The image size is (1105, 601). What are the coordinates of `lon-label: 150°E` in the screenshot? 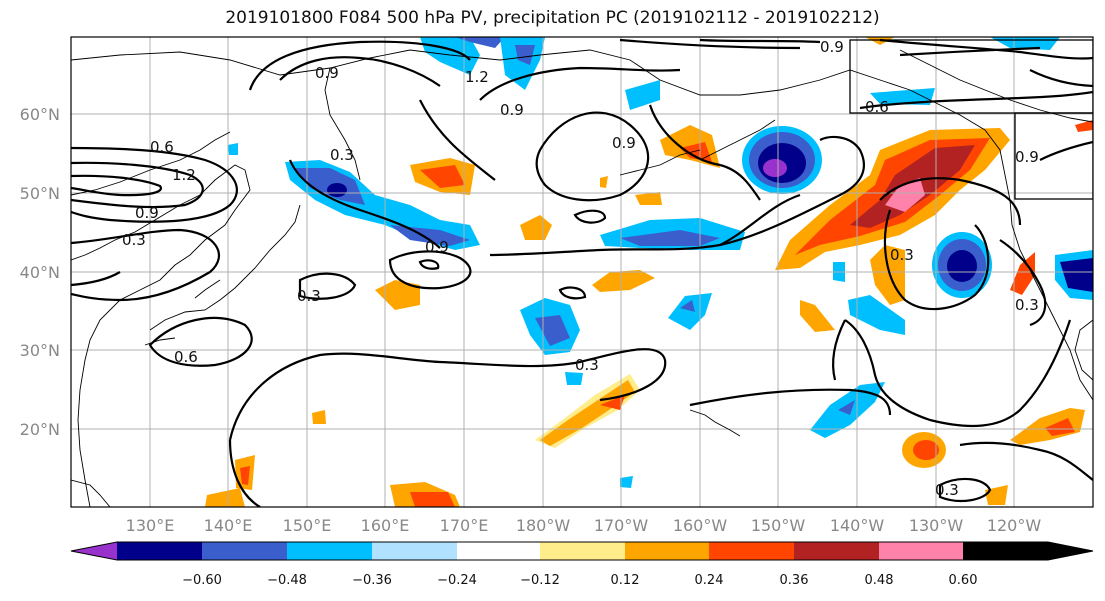 It's located at (307, 525).